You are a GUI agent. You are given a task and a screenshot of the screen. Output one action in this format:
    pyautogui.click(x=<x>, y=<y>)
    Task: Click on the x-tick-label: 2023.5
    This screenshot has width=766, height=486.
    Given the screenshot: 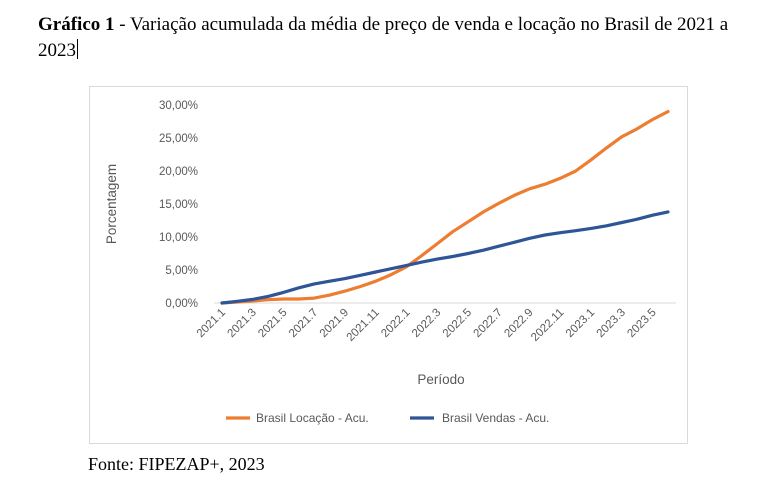 What is the action you would take?
    pyautogui.click(x=641, y=323)
    